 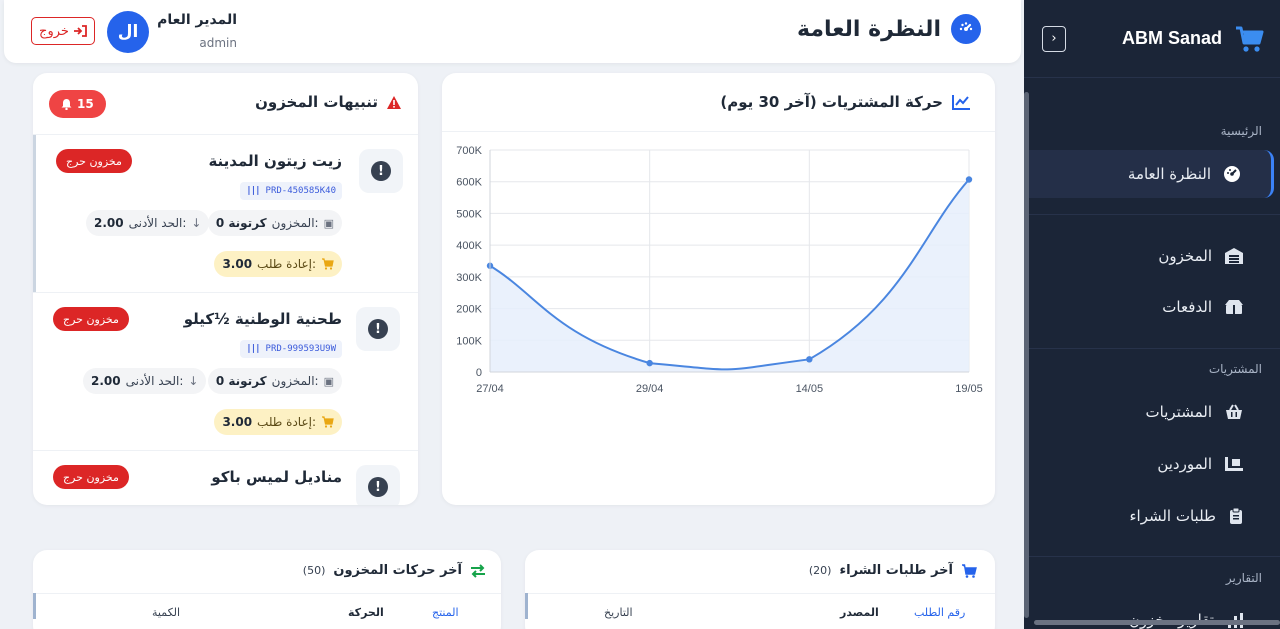 What do you see at coordinates (1178, 412) in the screenshot?
I see `sidebar-item-label: المشتريات` at bounding box center [1178, 412].